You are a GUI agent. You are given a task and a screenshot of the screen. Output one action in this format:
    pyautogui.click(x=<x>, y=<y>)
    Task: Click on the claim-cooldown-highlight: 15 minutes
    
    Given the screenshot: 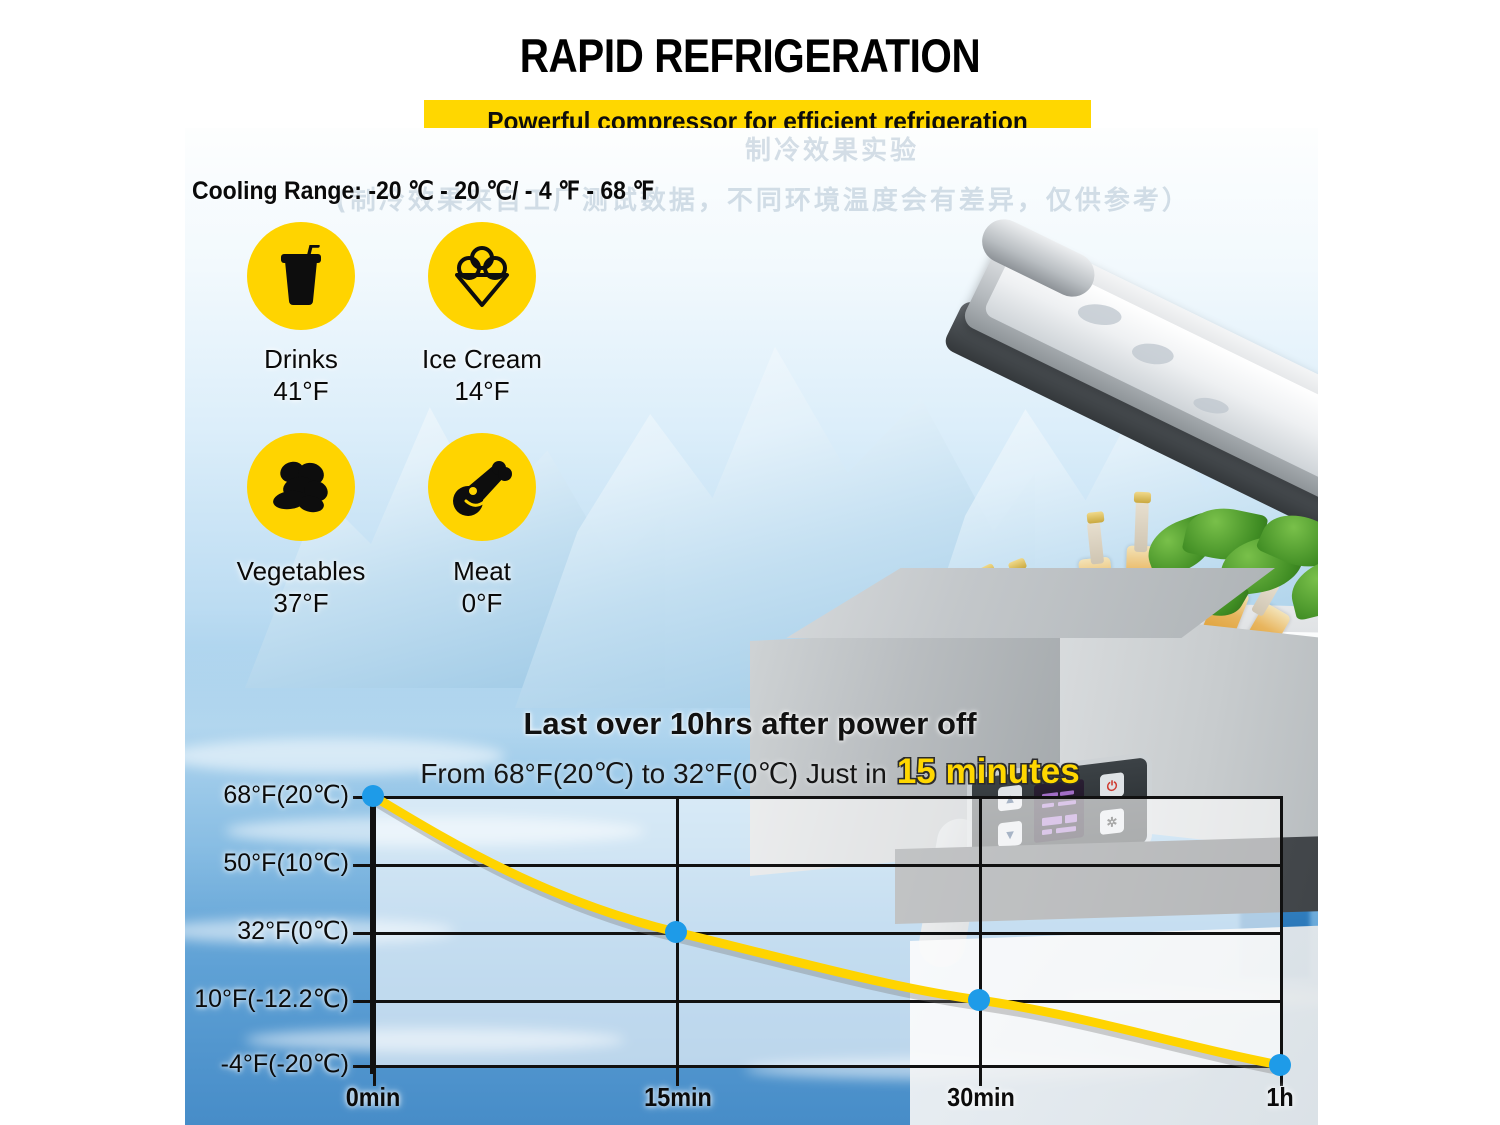 What is the action you would take?
    pyautogui.click(x=988, y=771)
    